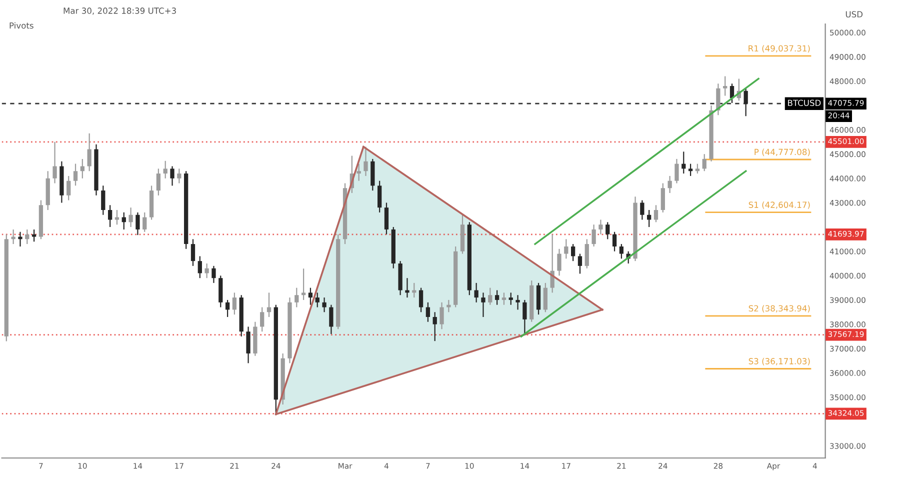  Describe the element at coordinates (22, 25) in the screenshot. I see `annotation: Pivots` at that location.